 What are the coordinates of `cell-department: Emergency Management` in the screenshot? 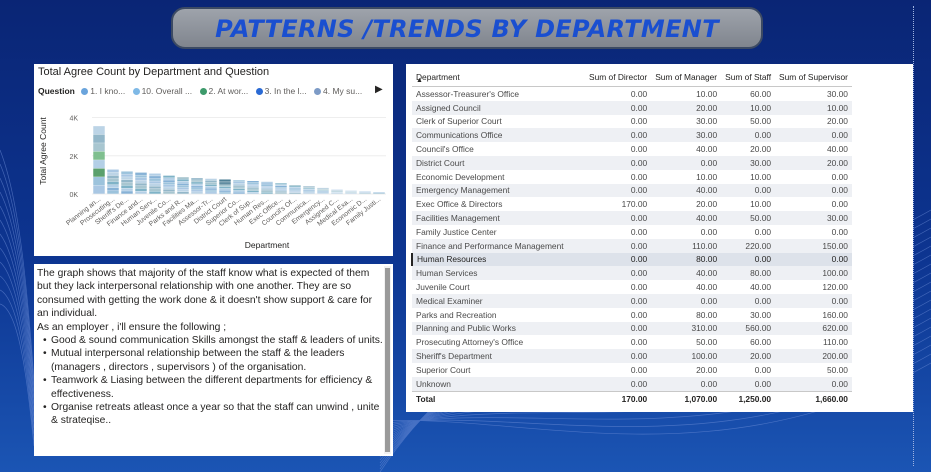 It's located at (498, 190).